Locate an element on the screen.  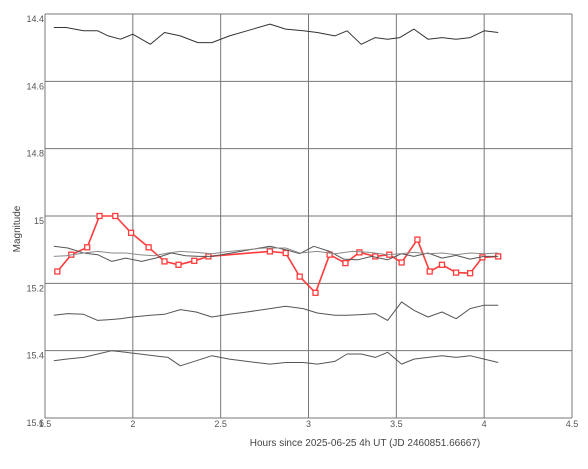
series-comparison-low is located at coordinates (276, 311).